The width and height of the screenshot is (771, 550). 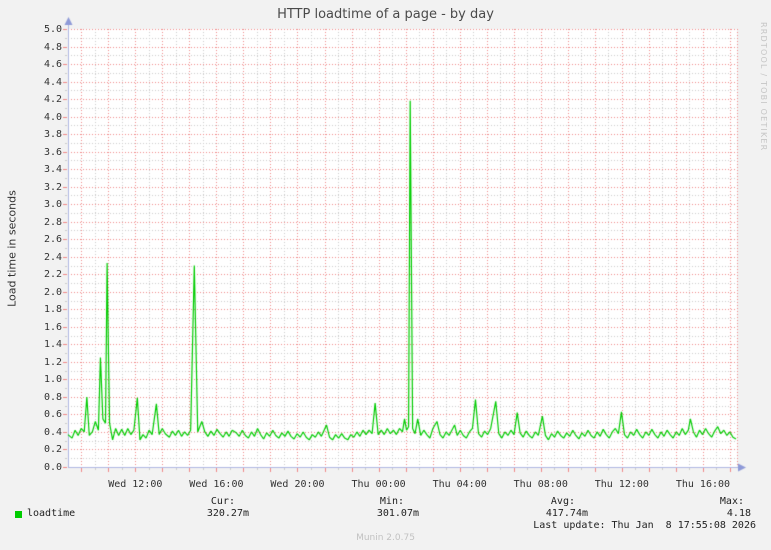 I want to click on loadtime-color-swatch, so click(x=18, y=514).